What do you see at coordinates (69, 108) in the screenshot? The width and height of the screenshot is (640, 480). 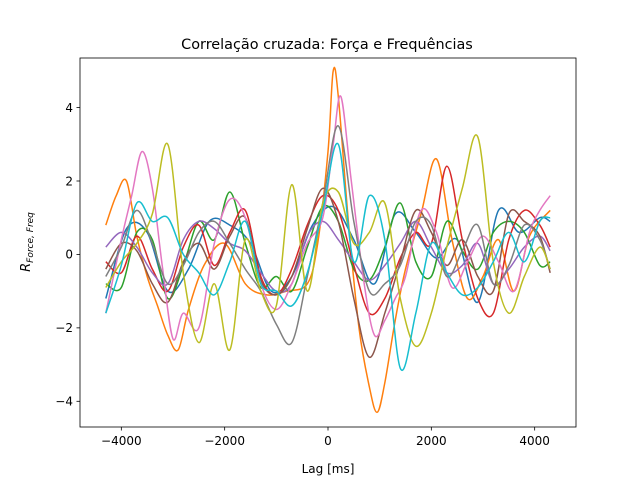 I see `y-tick-label: 4` at bounding box center [69, 108].